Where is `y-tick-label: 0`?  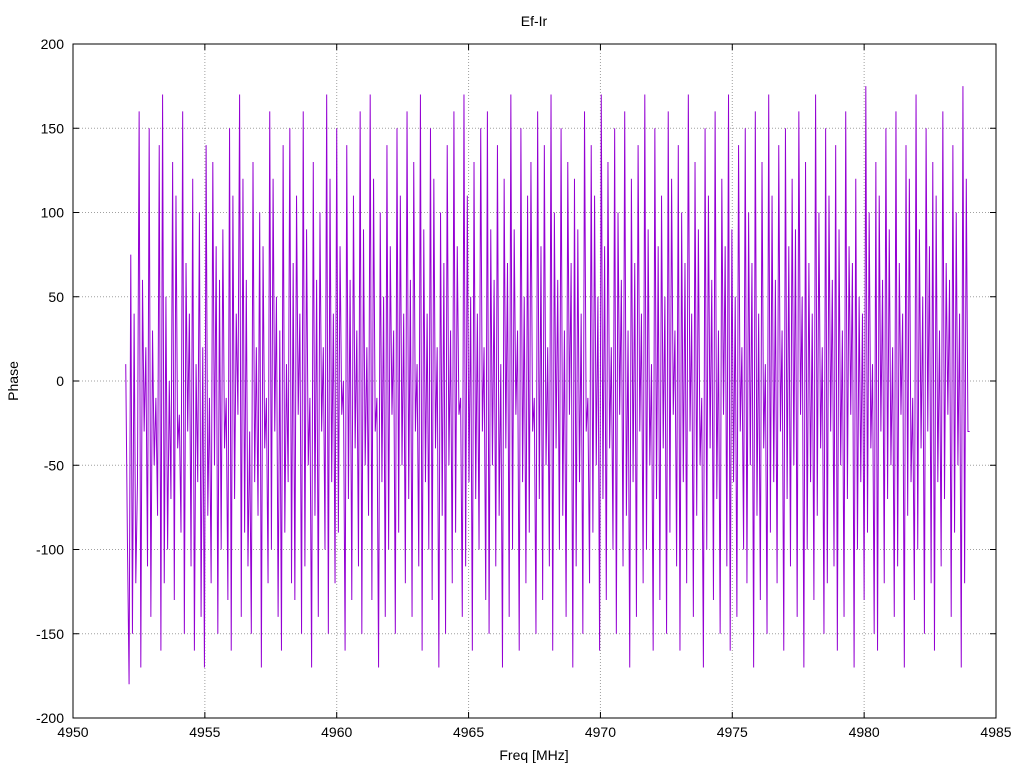
y-tick-label: 0 is located at coordinates (60, 381).